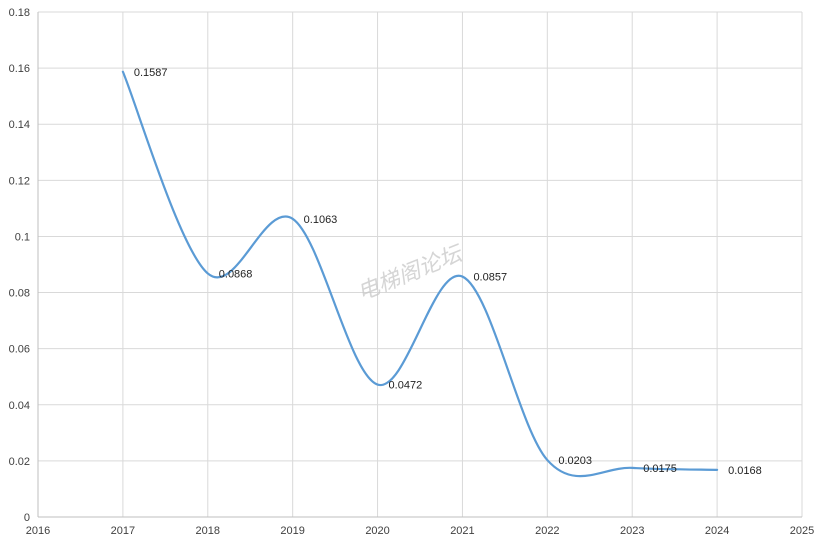 The width and height of the screenshot is (821, 549). Describe the element at coordinates (22, 237) in the screenshot. I see `y-tick-label: 0.1` at that location.